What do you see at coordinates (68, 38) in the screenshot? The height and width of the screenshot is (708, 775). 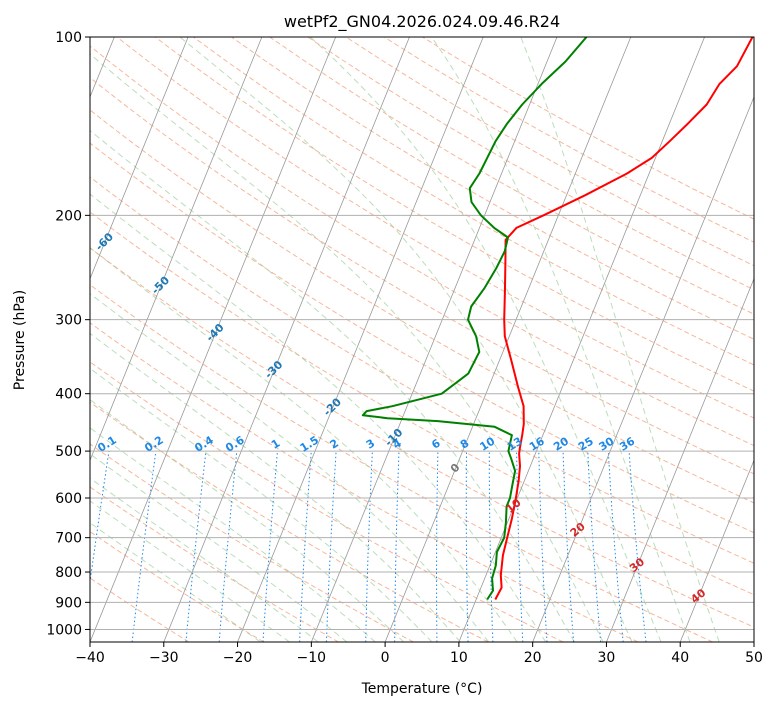 I see `y-tick-label: 100` at bounding box center [68, 38].